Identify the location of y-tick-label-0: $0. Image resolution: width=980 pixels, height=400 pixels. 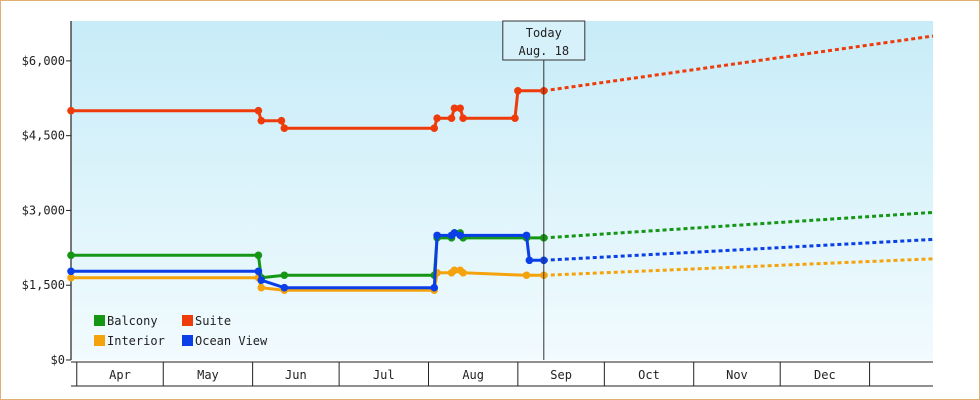
(58, 360).